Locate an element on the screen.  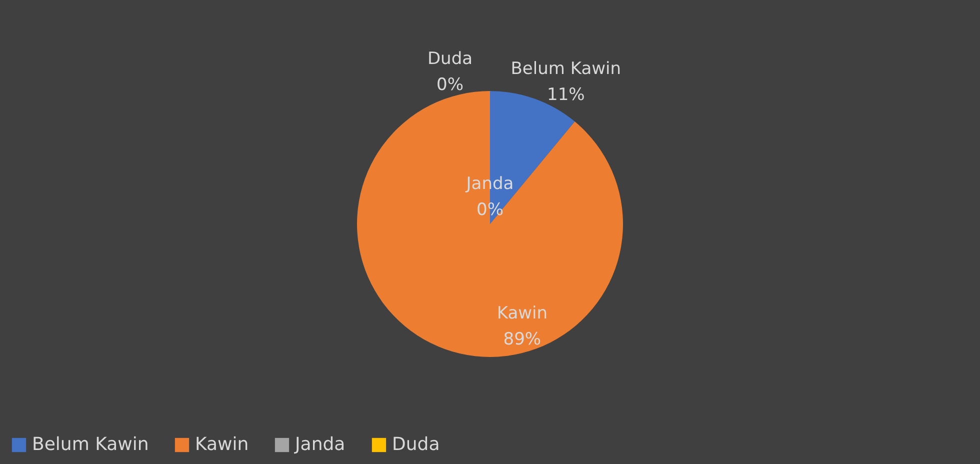
legend-label: Janda is located at coordinates (320, 444).